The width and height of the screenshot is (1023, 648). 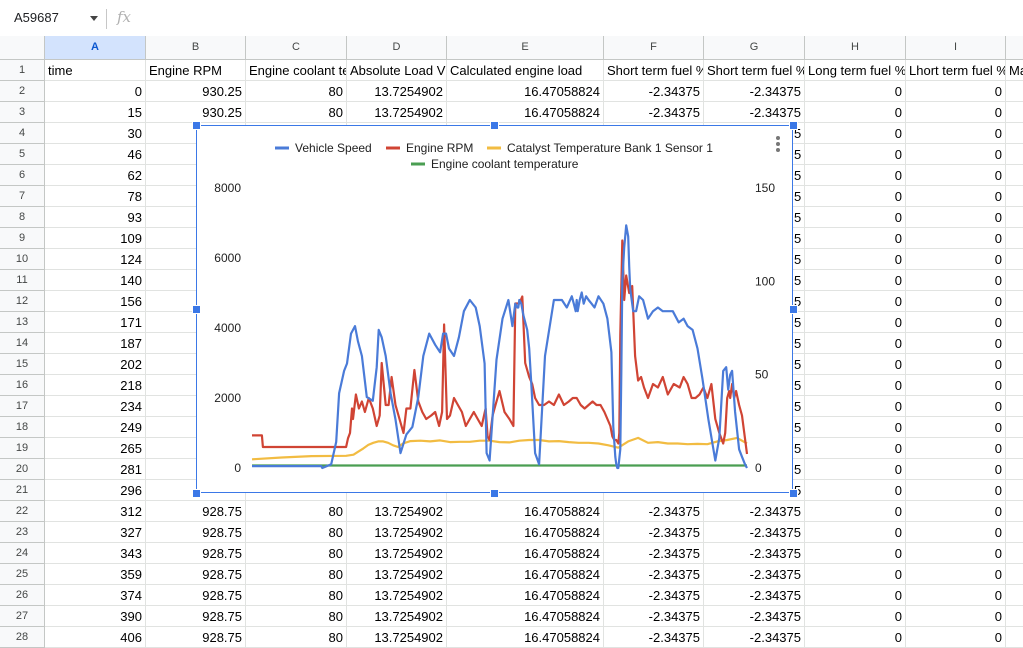 I want to click on column-header-b: B, so click(x=196, y=48).